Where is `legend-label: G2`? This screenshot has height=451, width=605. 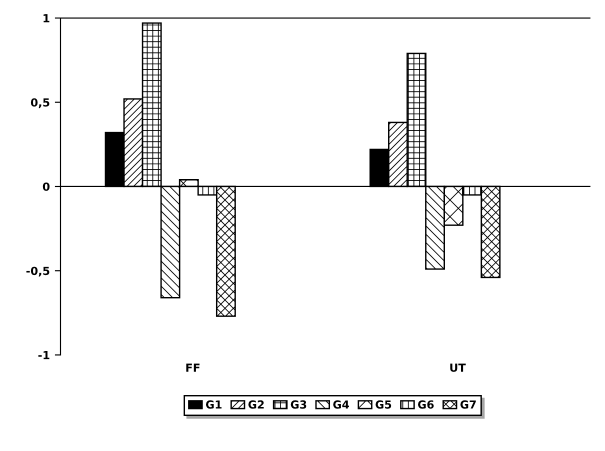
legend-label: G2 is located at coordinates (256, 404).